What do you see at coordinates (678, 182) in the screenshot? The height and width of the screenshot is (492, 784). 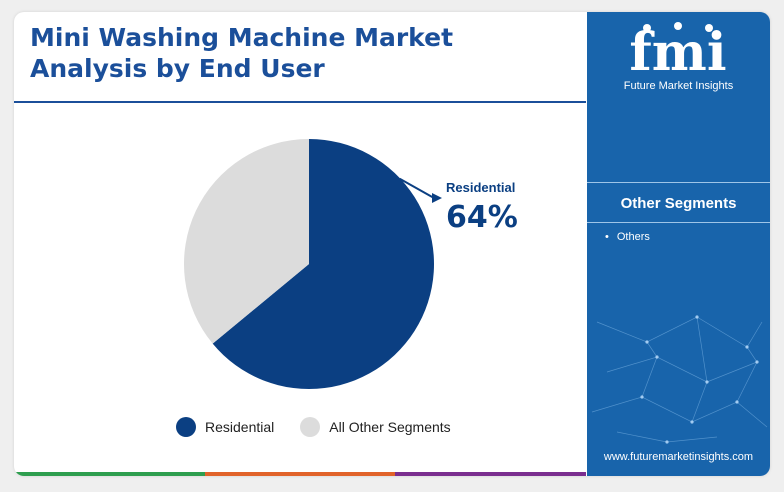 I see `segments-top-divider` at bounding box center [678, 182].